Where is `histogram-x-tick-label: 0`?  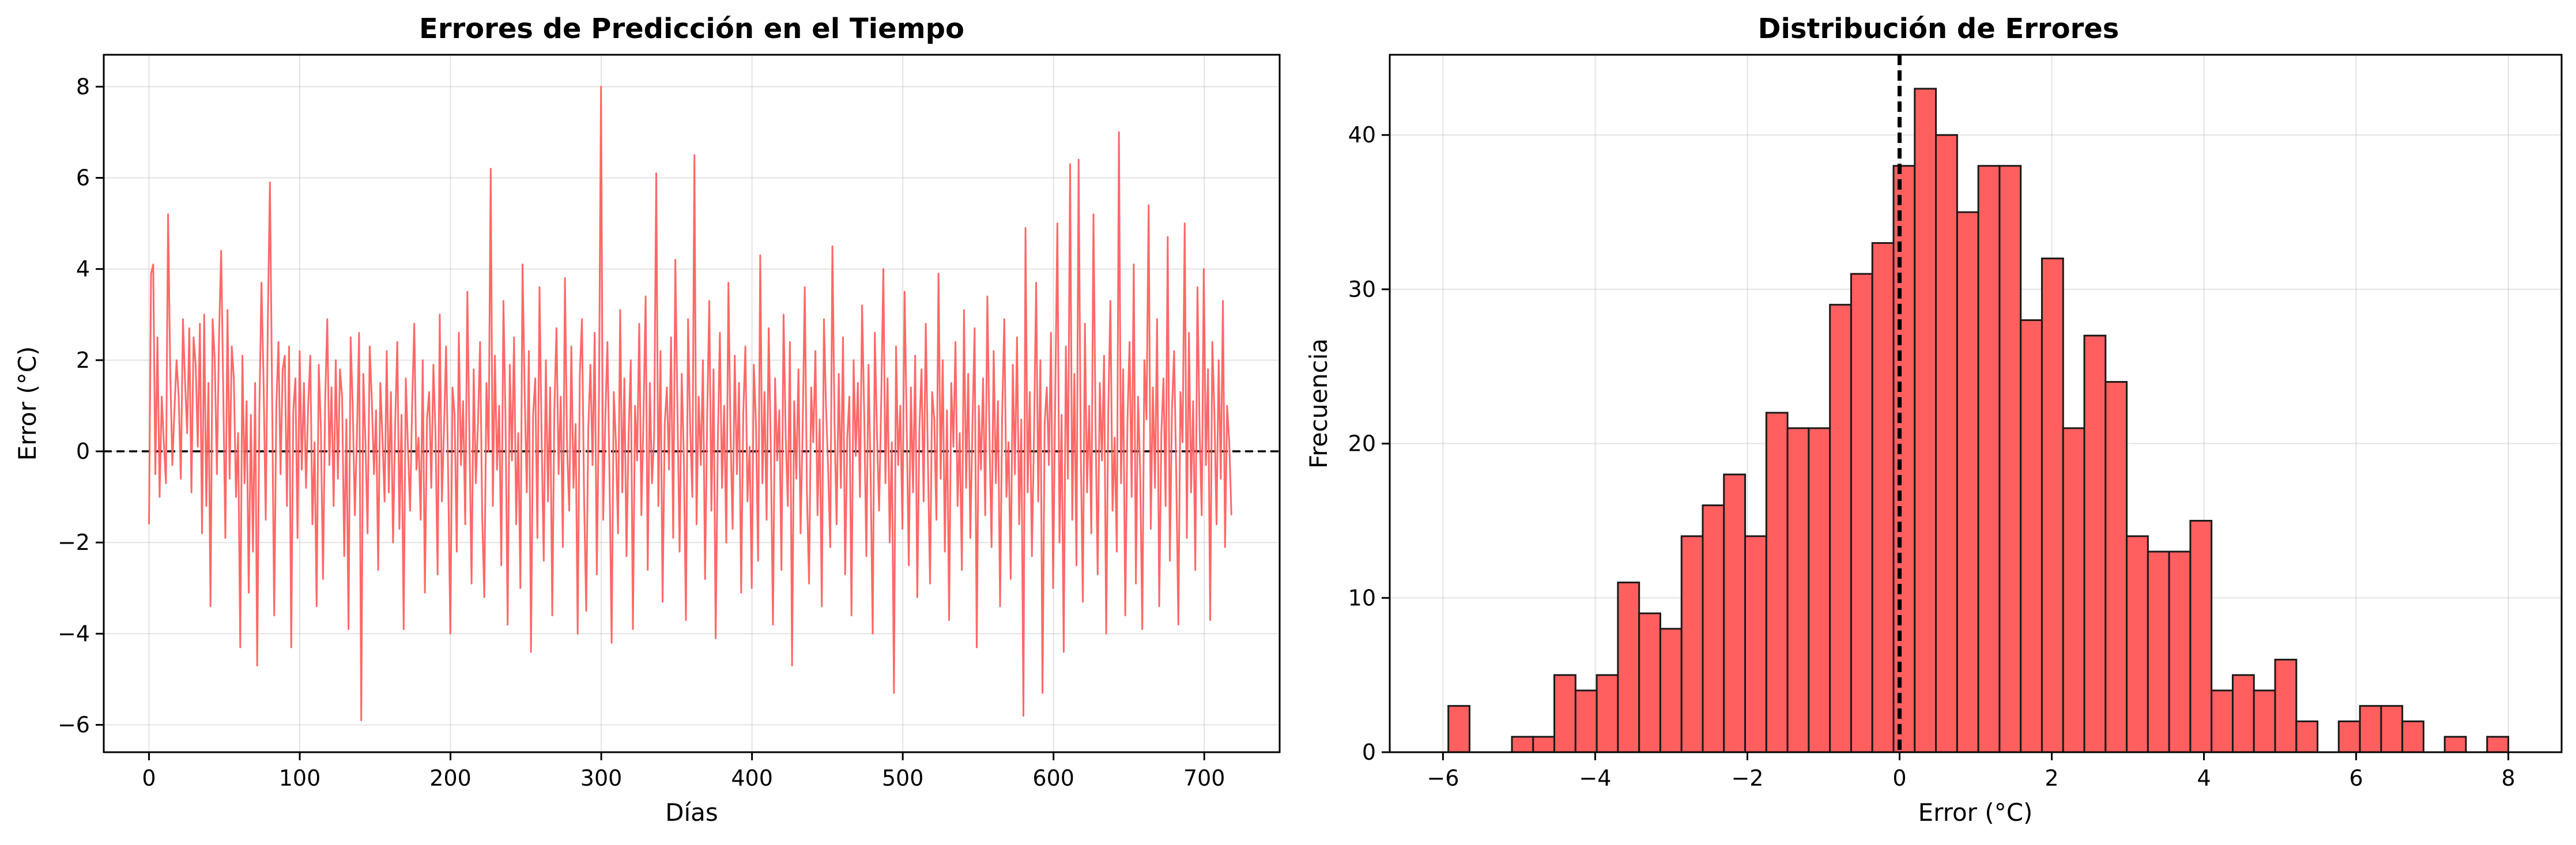 histogram-x-tick-label: 0 is located at coordinates (1899, 778).